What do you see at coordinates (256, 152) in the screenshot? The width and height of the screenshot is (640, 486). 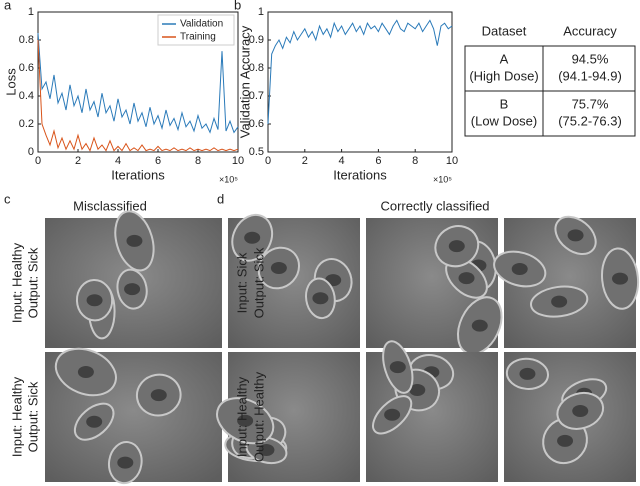 I see `y-tick-label: 0.5` at bounding box center [256, 152].